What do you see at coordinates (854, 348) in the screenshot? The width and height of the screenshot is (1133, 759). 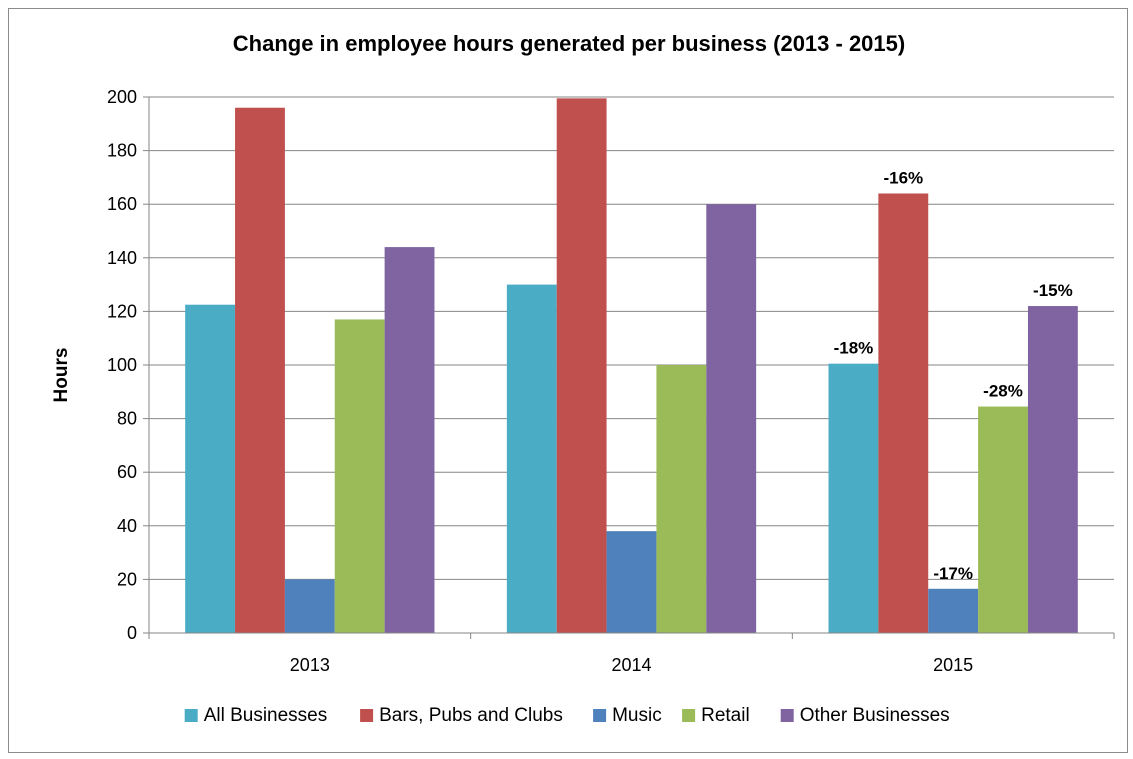 I see `data-label: -18%` at bounding box center [854, 348].